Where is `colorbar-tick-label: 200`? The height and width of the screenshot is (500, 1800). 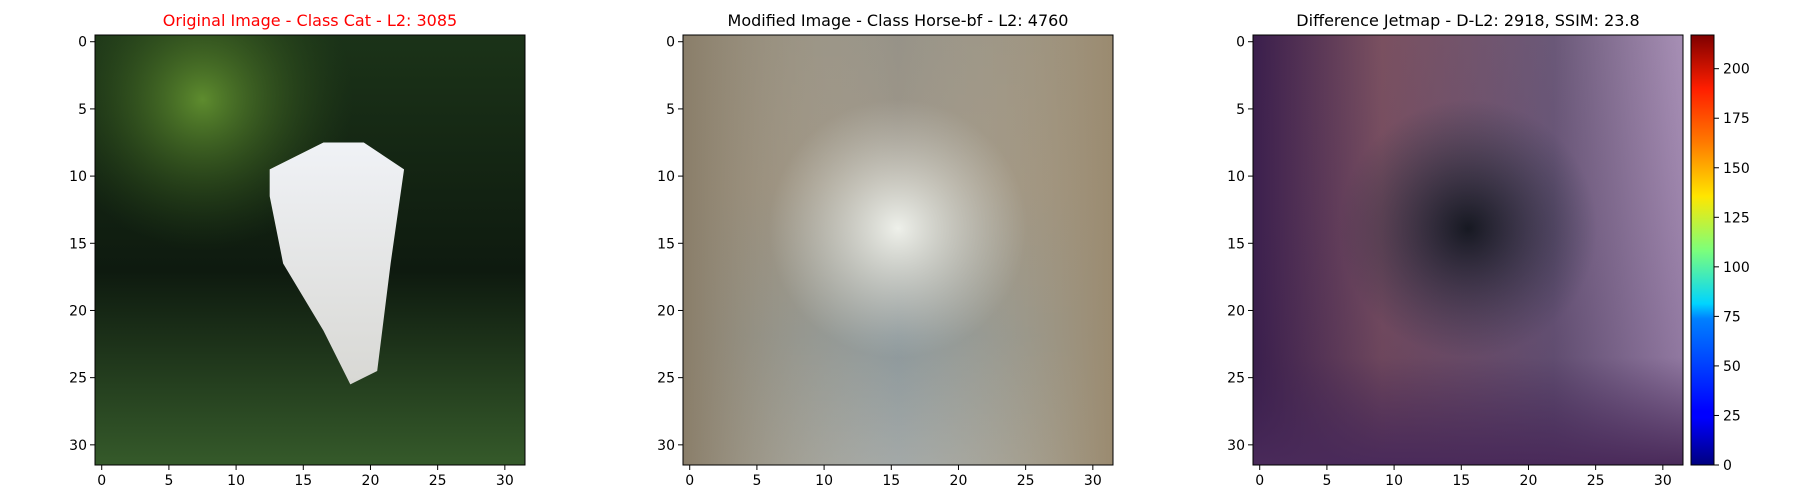
colorbar-tick-label: 200 is located at coordinates (1736, 70).